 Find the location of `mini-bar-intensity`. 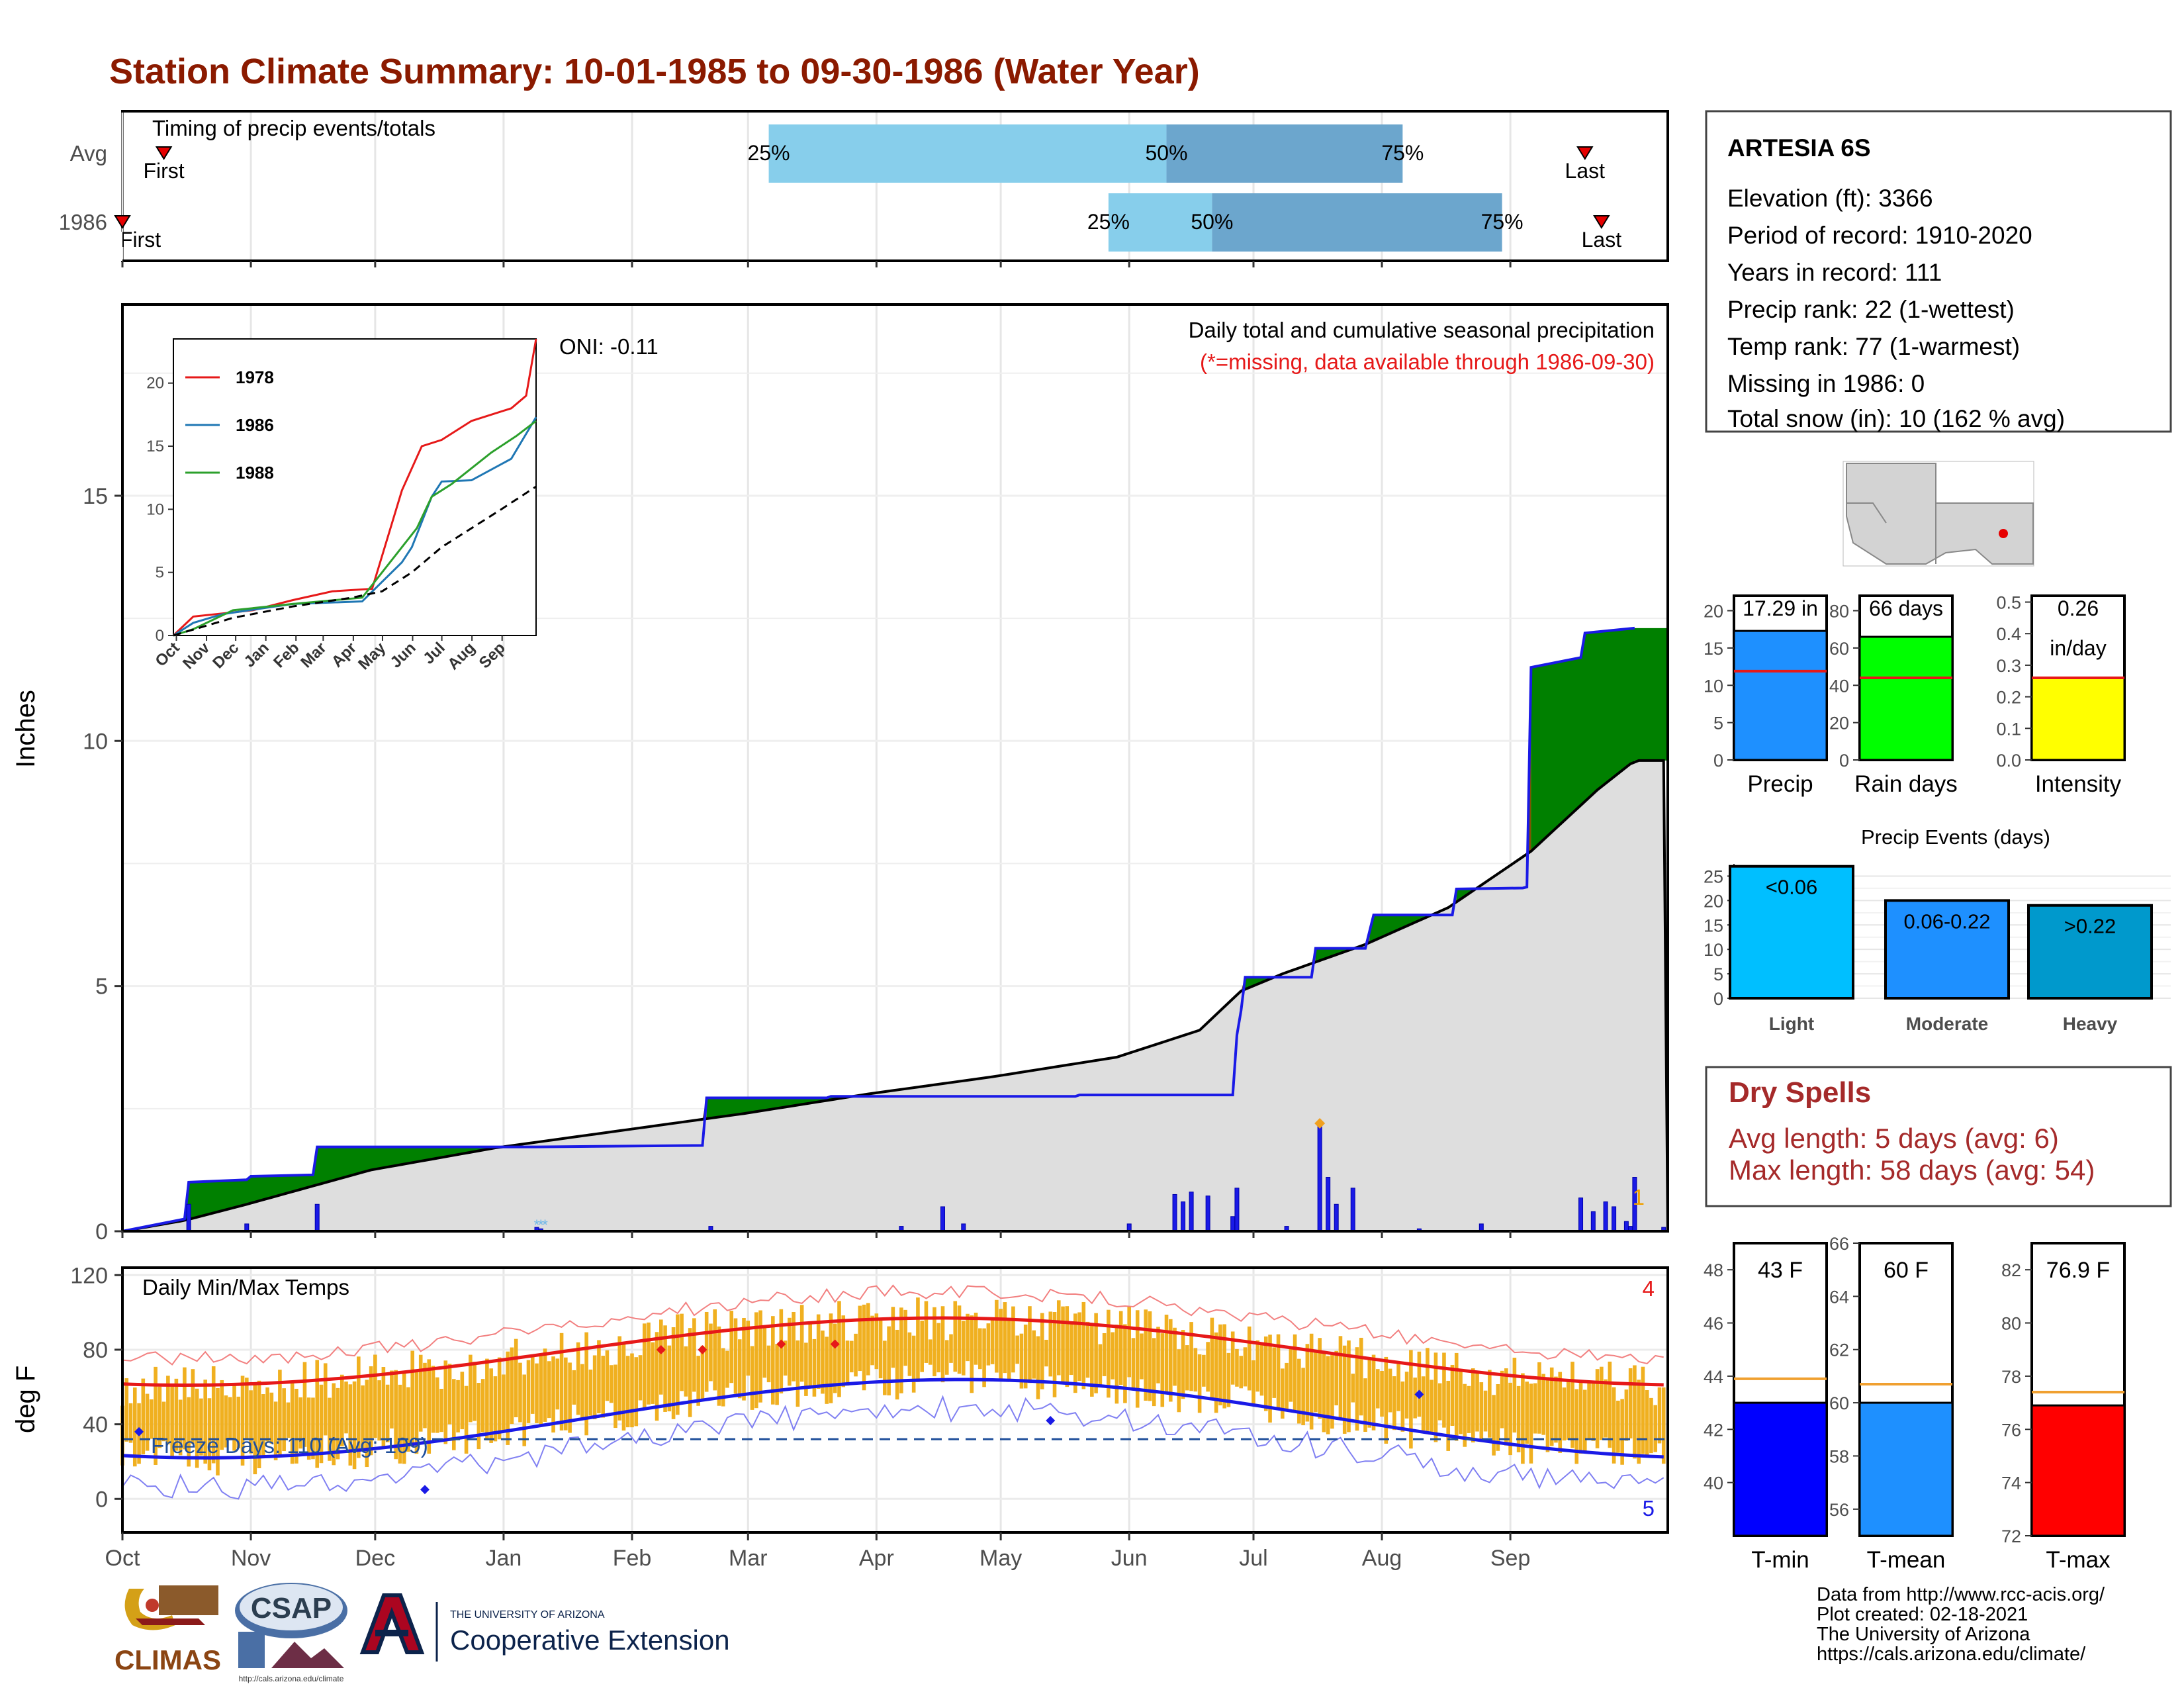

mini-bar-intensity is located at coordinates (2078, 719).